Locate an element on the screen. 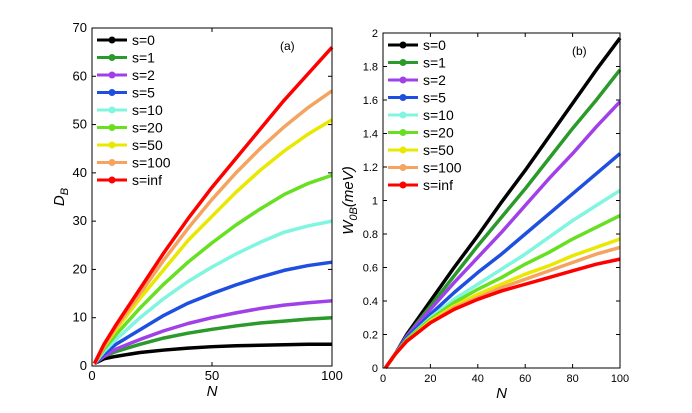 This screenshot has height=413, width=692. y-tick-label: 50 is located at coordinates (80, 124).